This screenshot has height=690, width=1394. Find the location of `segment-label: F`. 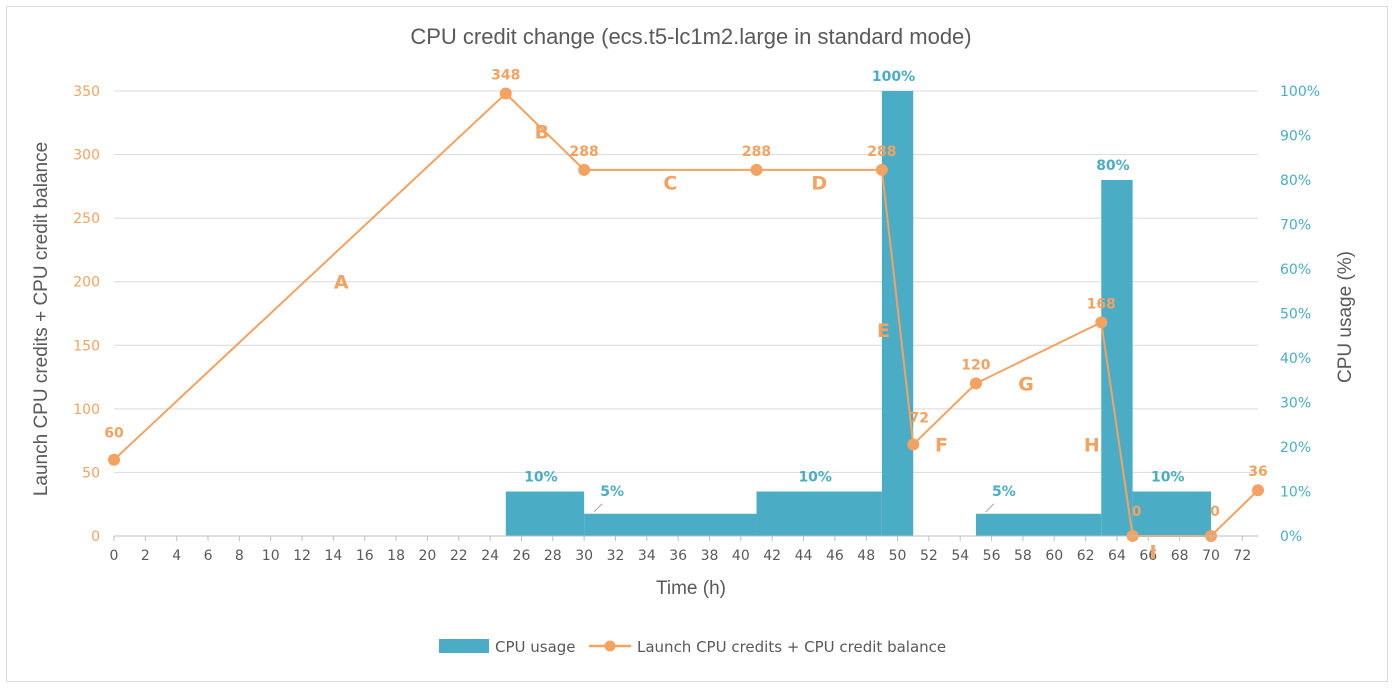

segment-label: F is located at coordinates (941, 445).